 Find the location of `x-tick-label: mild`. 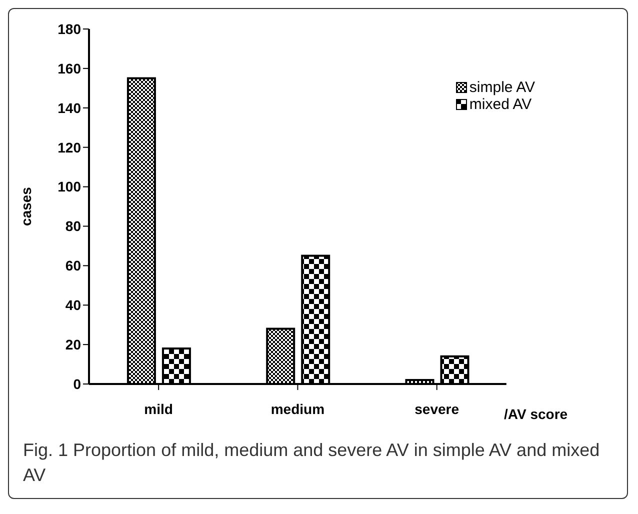

x-tick-label: mild is located at coordinates (158, 408).